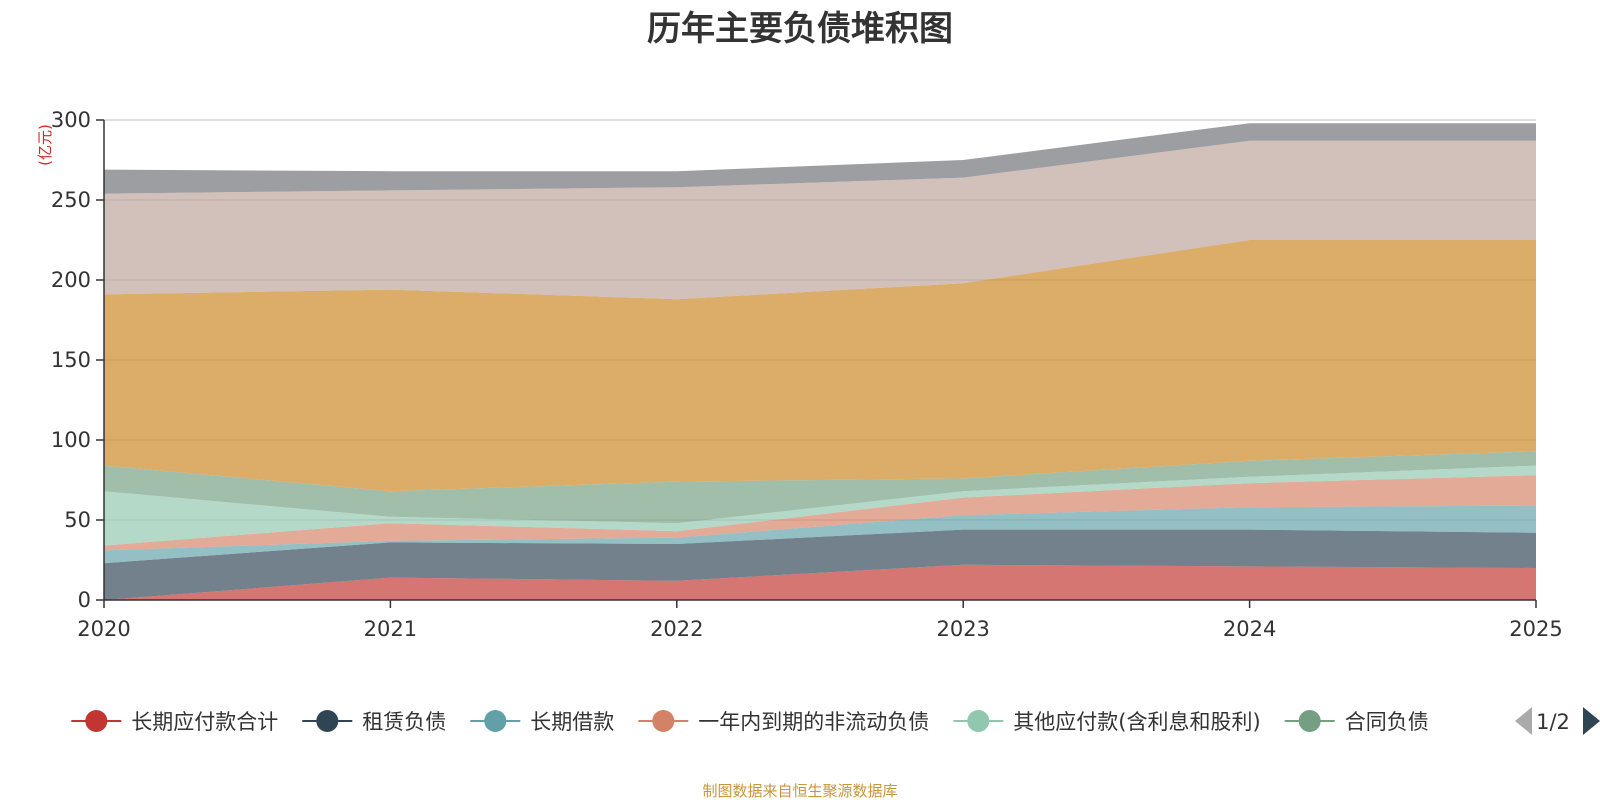 The image size is (1600, 800). I want to click on legend-label: 长期借款, so click(572, 722).